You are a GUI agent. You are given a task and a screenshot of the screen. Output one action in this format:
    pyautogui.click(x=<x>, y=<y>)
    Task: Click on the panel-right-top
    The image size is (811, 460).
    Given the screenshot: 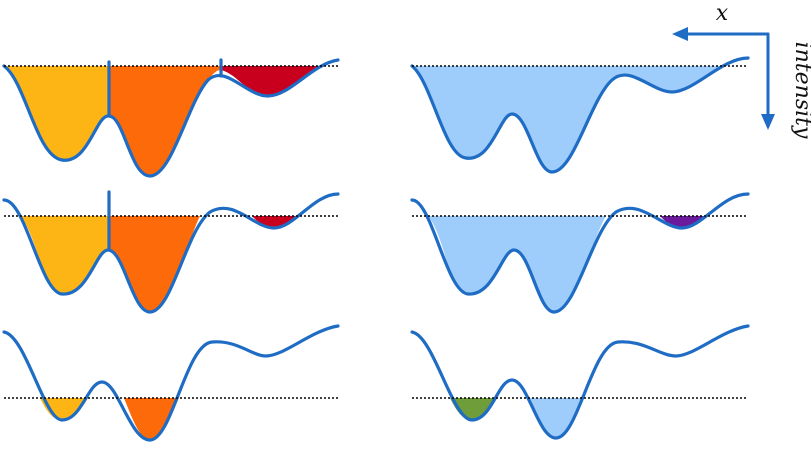 What is the action you would take?
    pyautogui.click(x=580, y=115)
    